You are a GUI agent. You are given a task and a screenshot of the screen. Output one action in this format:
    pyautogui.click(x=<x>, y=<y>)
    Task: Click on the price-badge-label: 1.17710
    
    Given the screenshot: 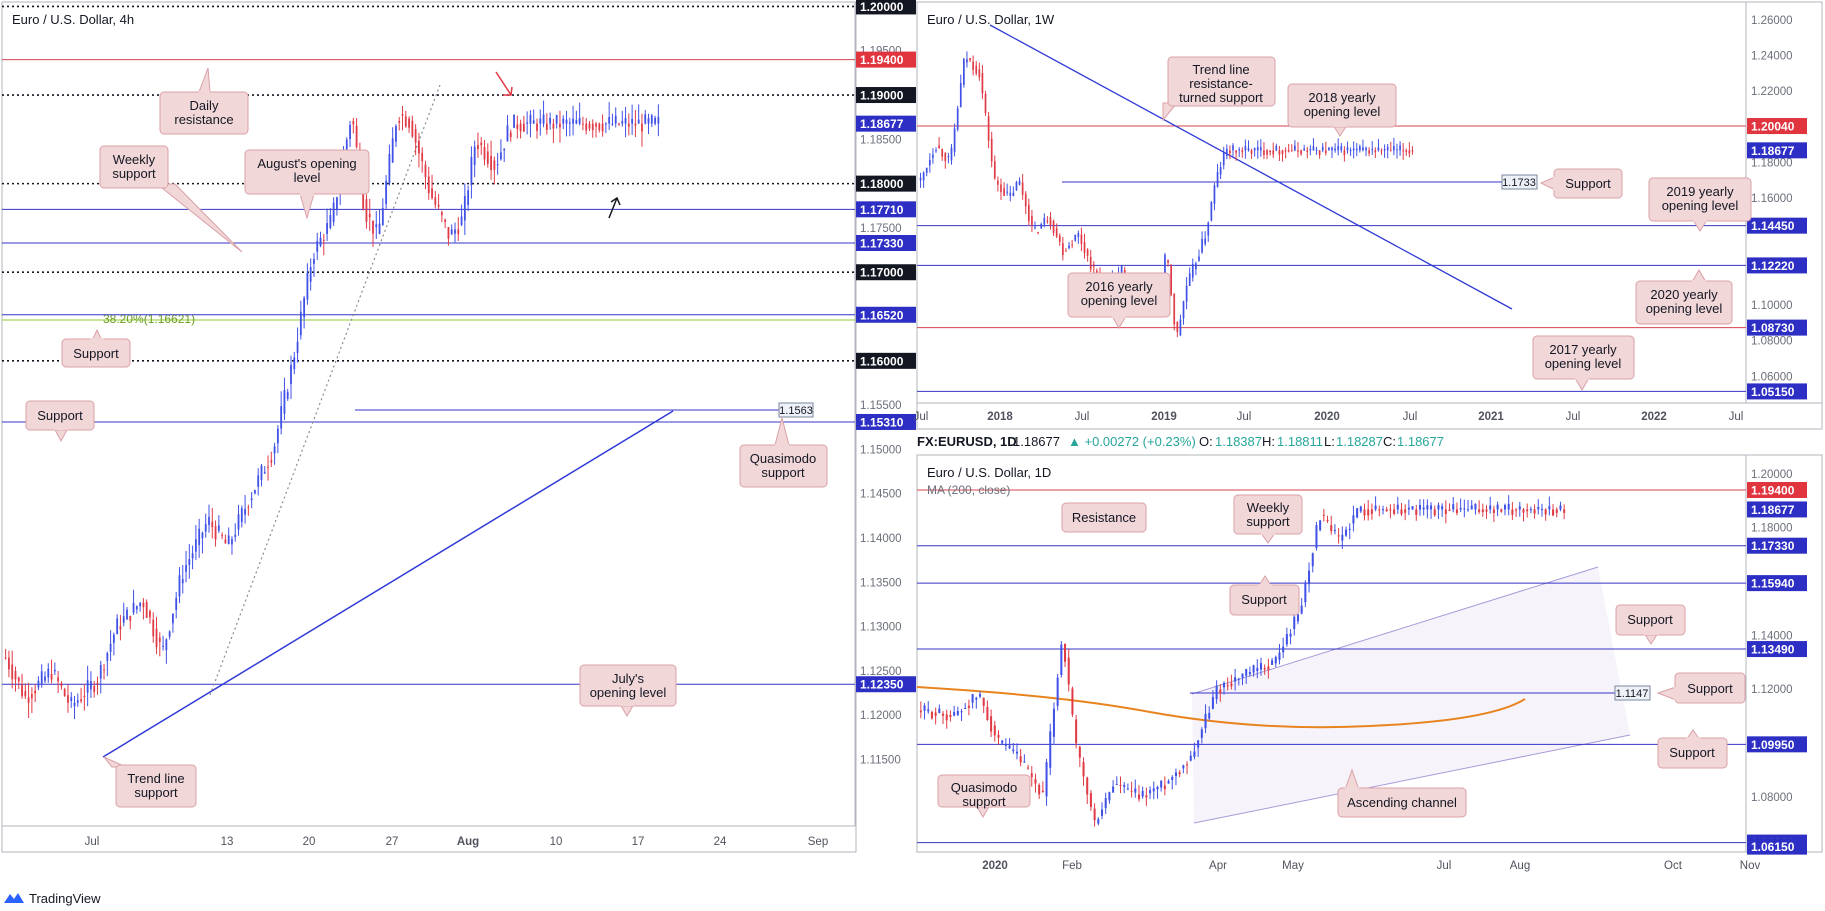 What is the action you would take?
    pyautogui.click(x=882, y=210)
    